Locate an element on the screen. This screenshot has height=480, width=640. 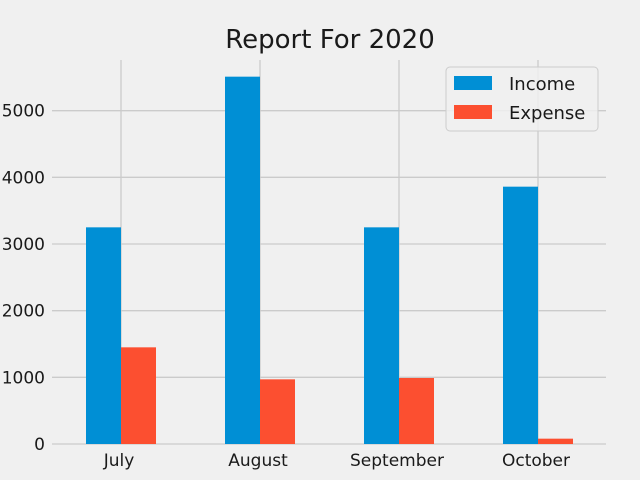
x-tick-label: July is located at coordinates (119, 461).